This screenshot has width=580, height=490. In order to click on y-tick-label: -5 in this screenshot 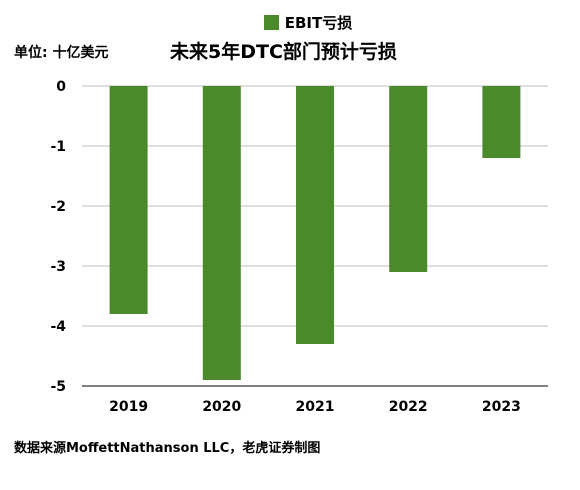, I will do `click(58, 387)`.